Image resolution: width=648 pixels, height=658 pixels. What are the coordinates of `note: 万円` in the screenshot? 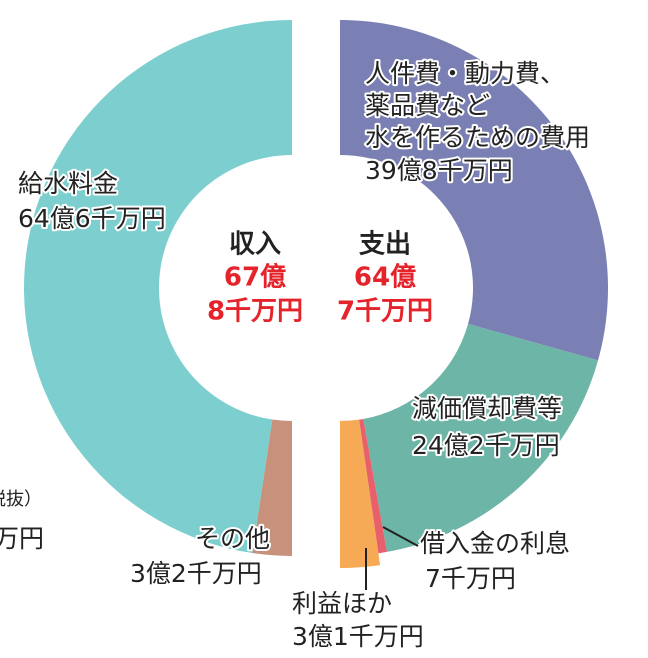 It's located at (22, 538).